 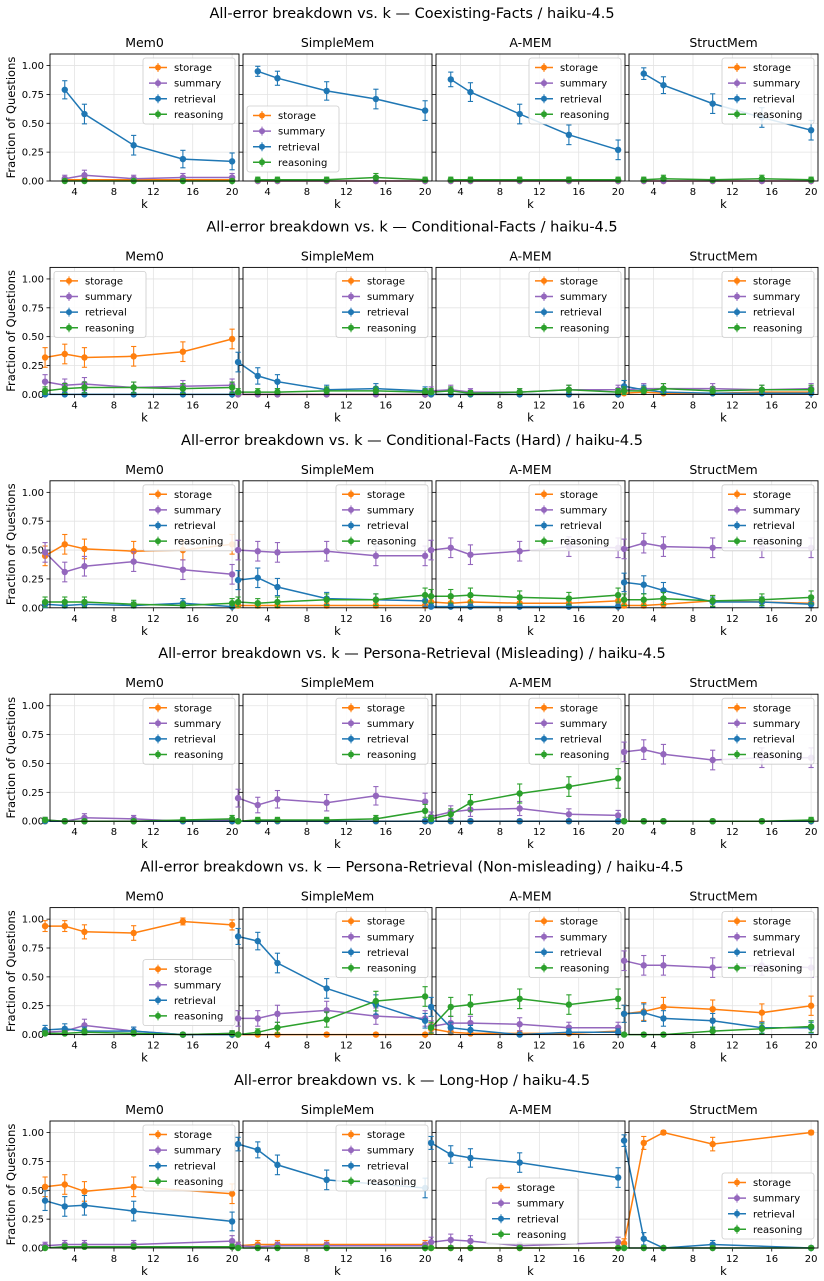 I want to click on panel-title: SimpleMem, so click(x=337, y=42).